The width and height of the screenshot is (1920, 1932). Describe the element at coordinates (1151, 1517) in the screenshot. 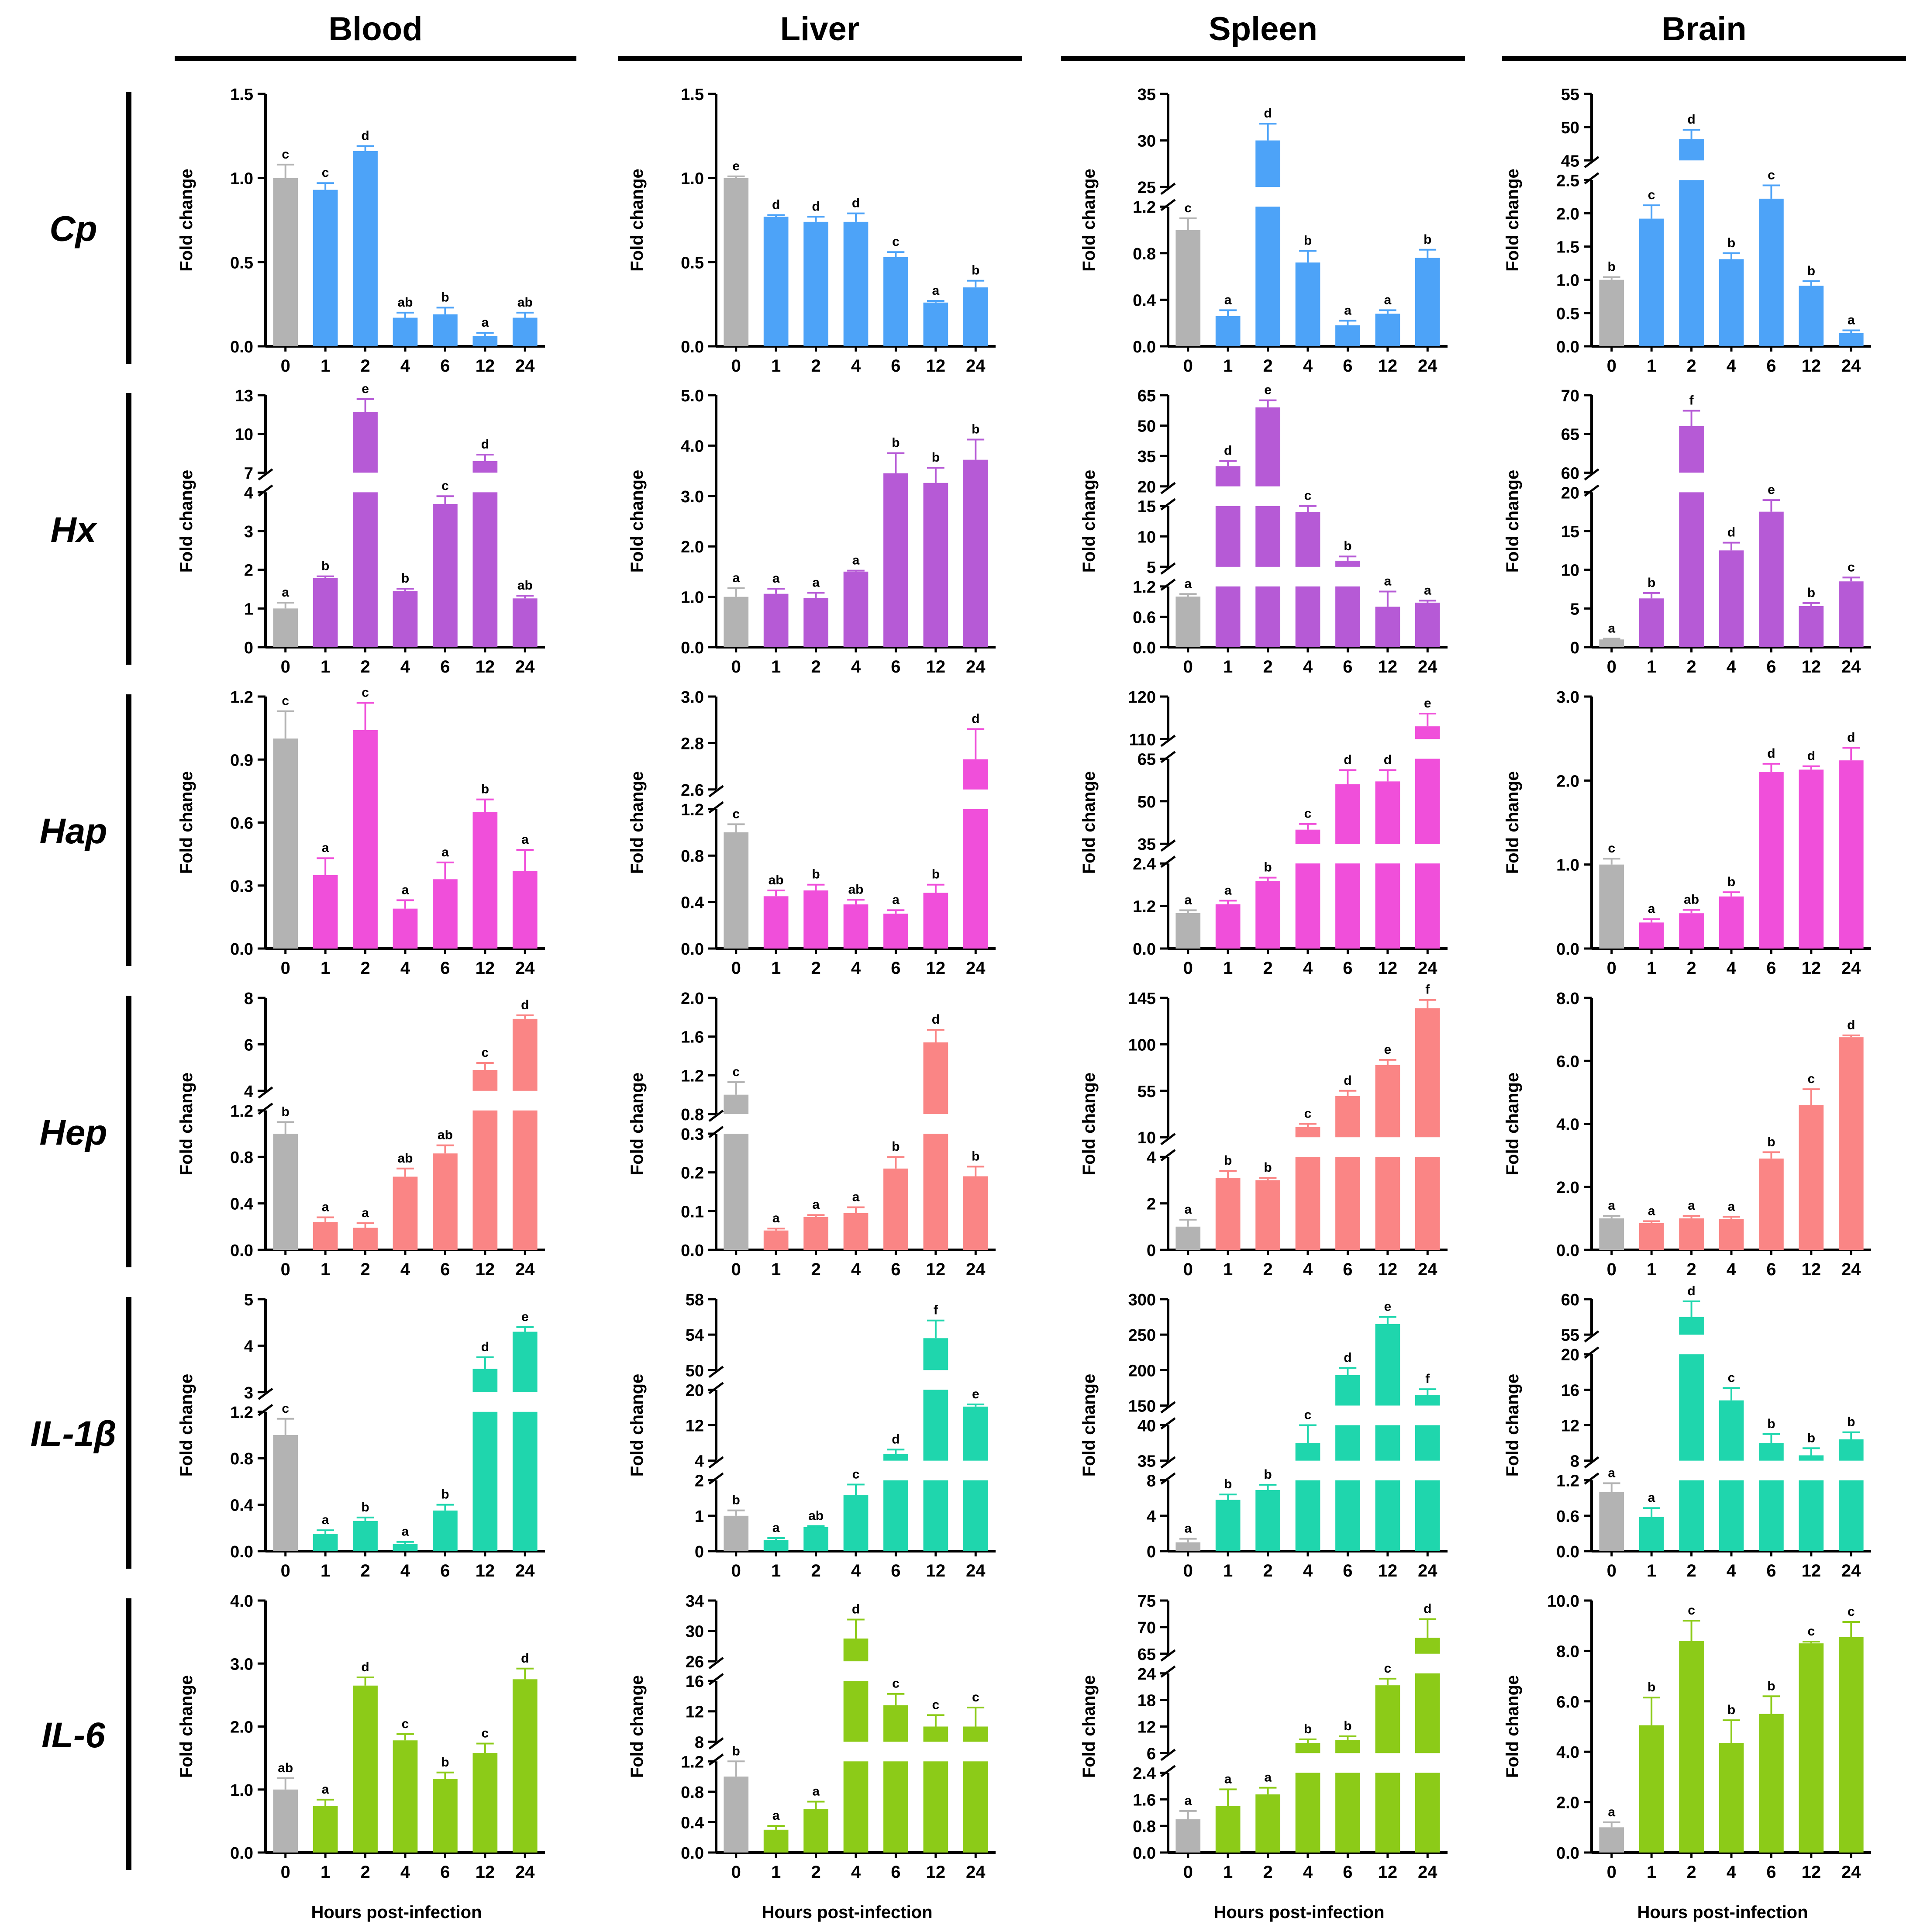

I see `y-tick-label: 4` at that location.